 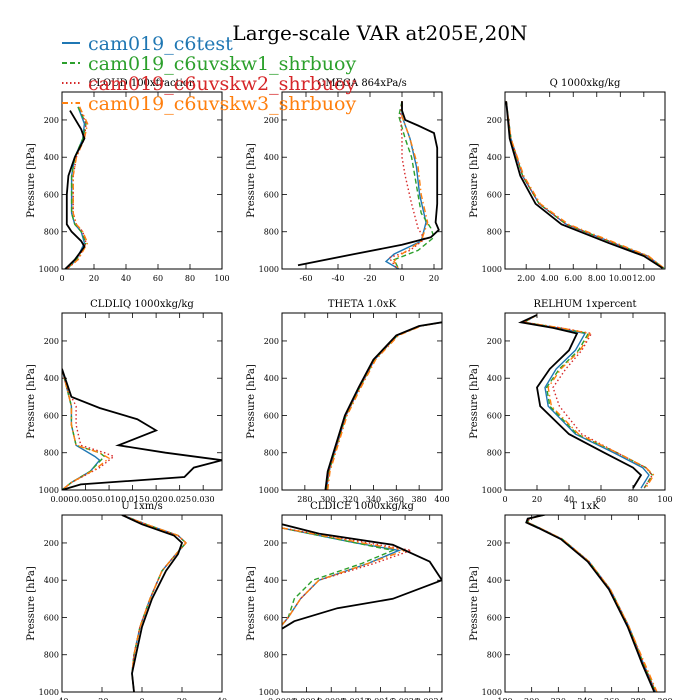 What do you see at coordinates (380, 698) in the screenshot?
I see `x-tick-label: 0.0016` at bounding box center [380, 698].